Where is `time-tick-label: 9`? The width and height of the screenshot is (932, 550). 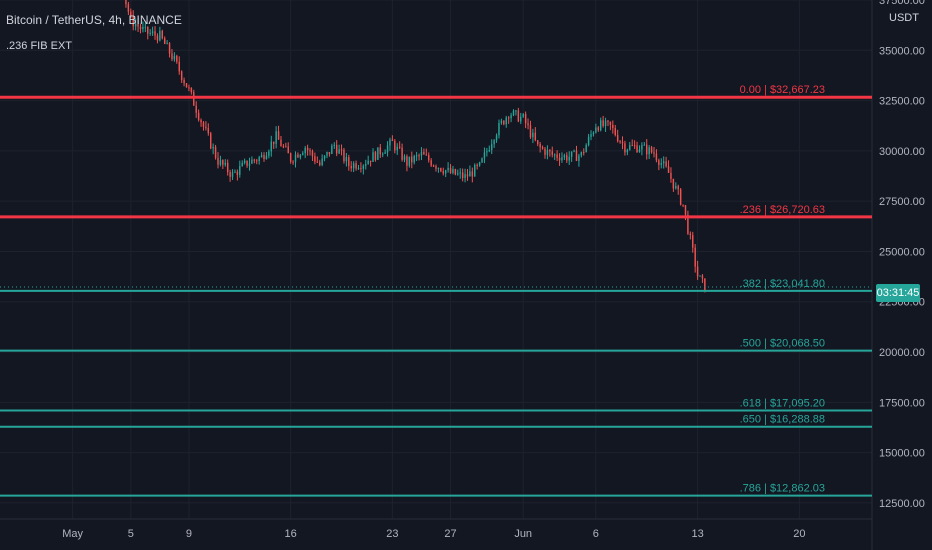
time-tick-label: 9 is located at coordinates (189, 534).